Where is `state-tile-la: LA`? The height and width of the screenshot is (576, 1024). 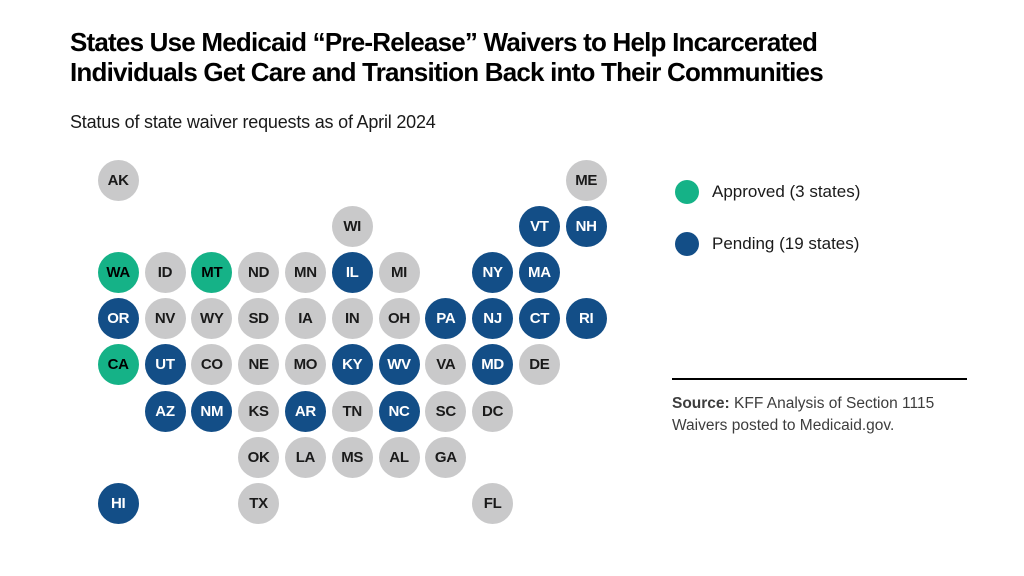
state-tile-la: LA is located at coordinates (305, 457).